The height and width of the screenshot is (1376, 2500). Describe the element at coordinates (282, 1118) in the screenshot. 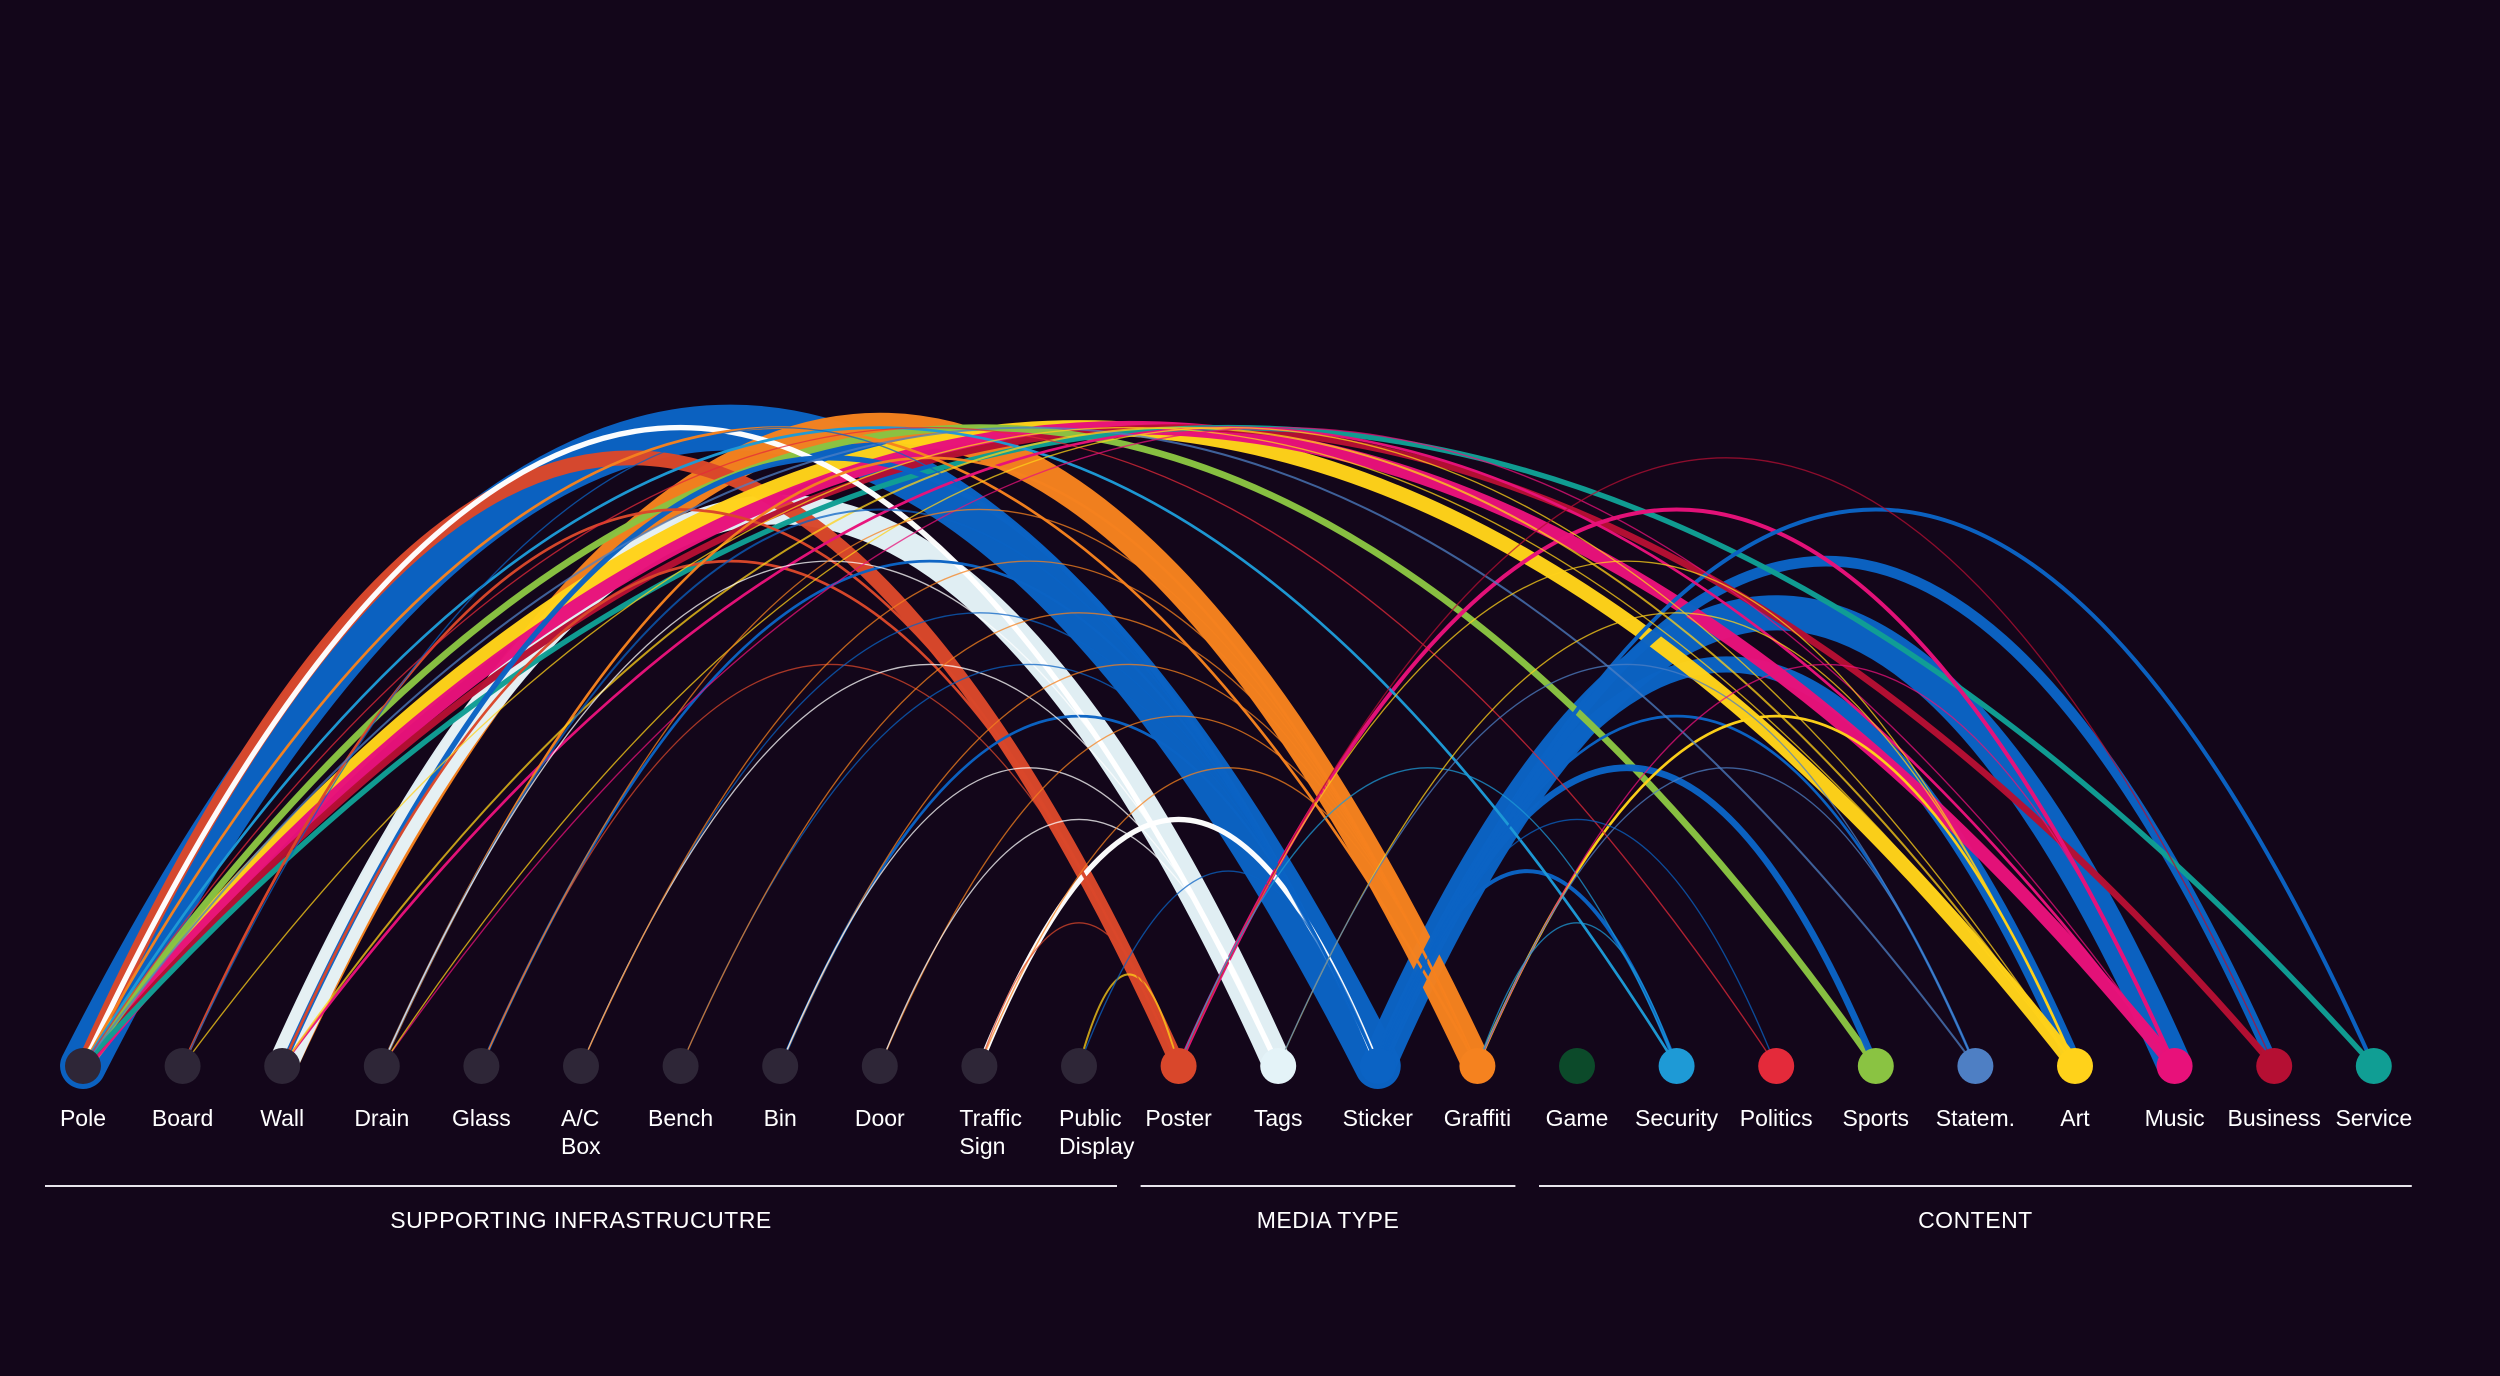

I see `node-label-wall: Wall` at that location.